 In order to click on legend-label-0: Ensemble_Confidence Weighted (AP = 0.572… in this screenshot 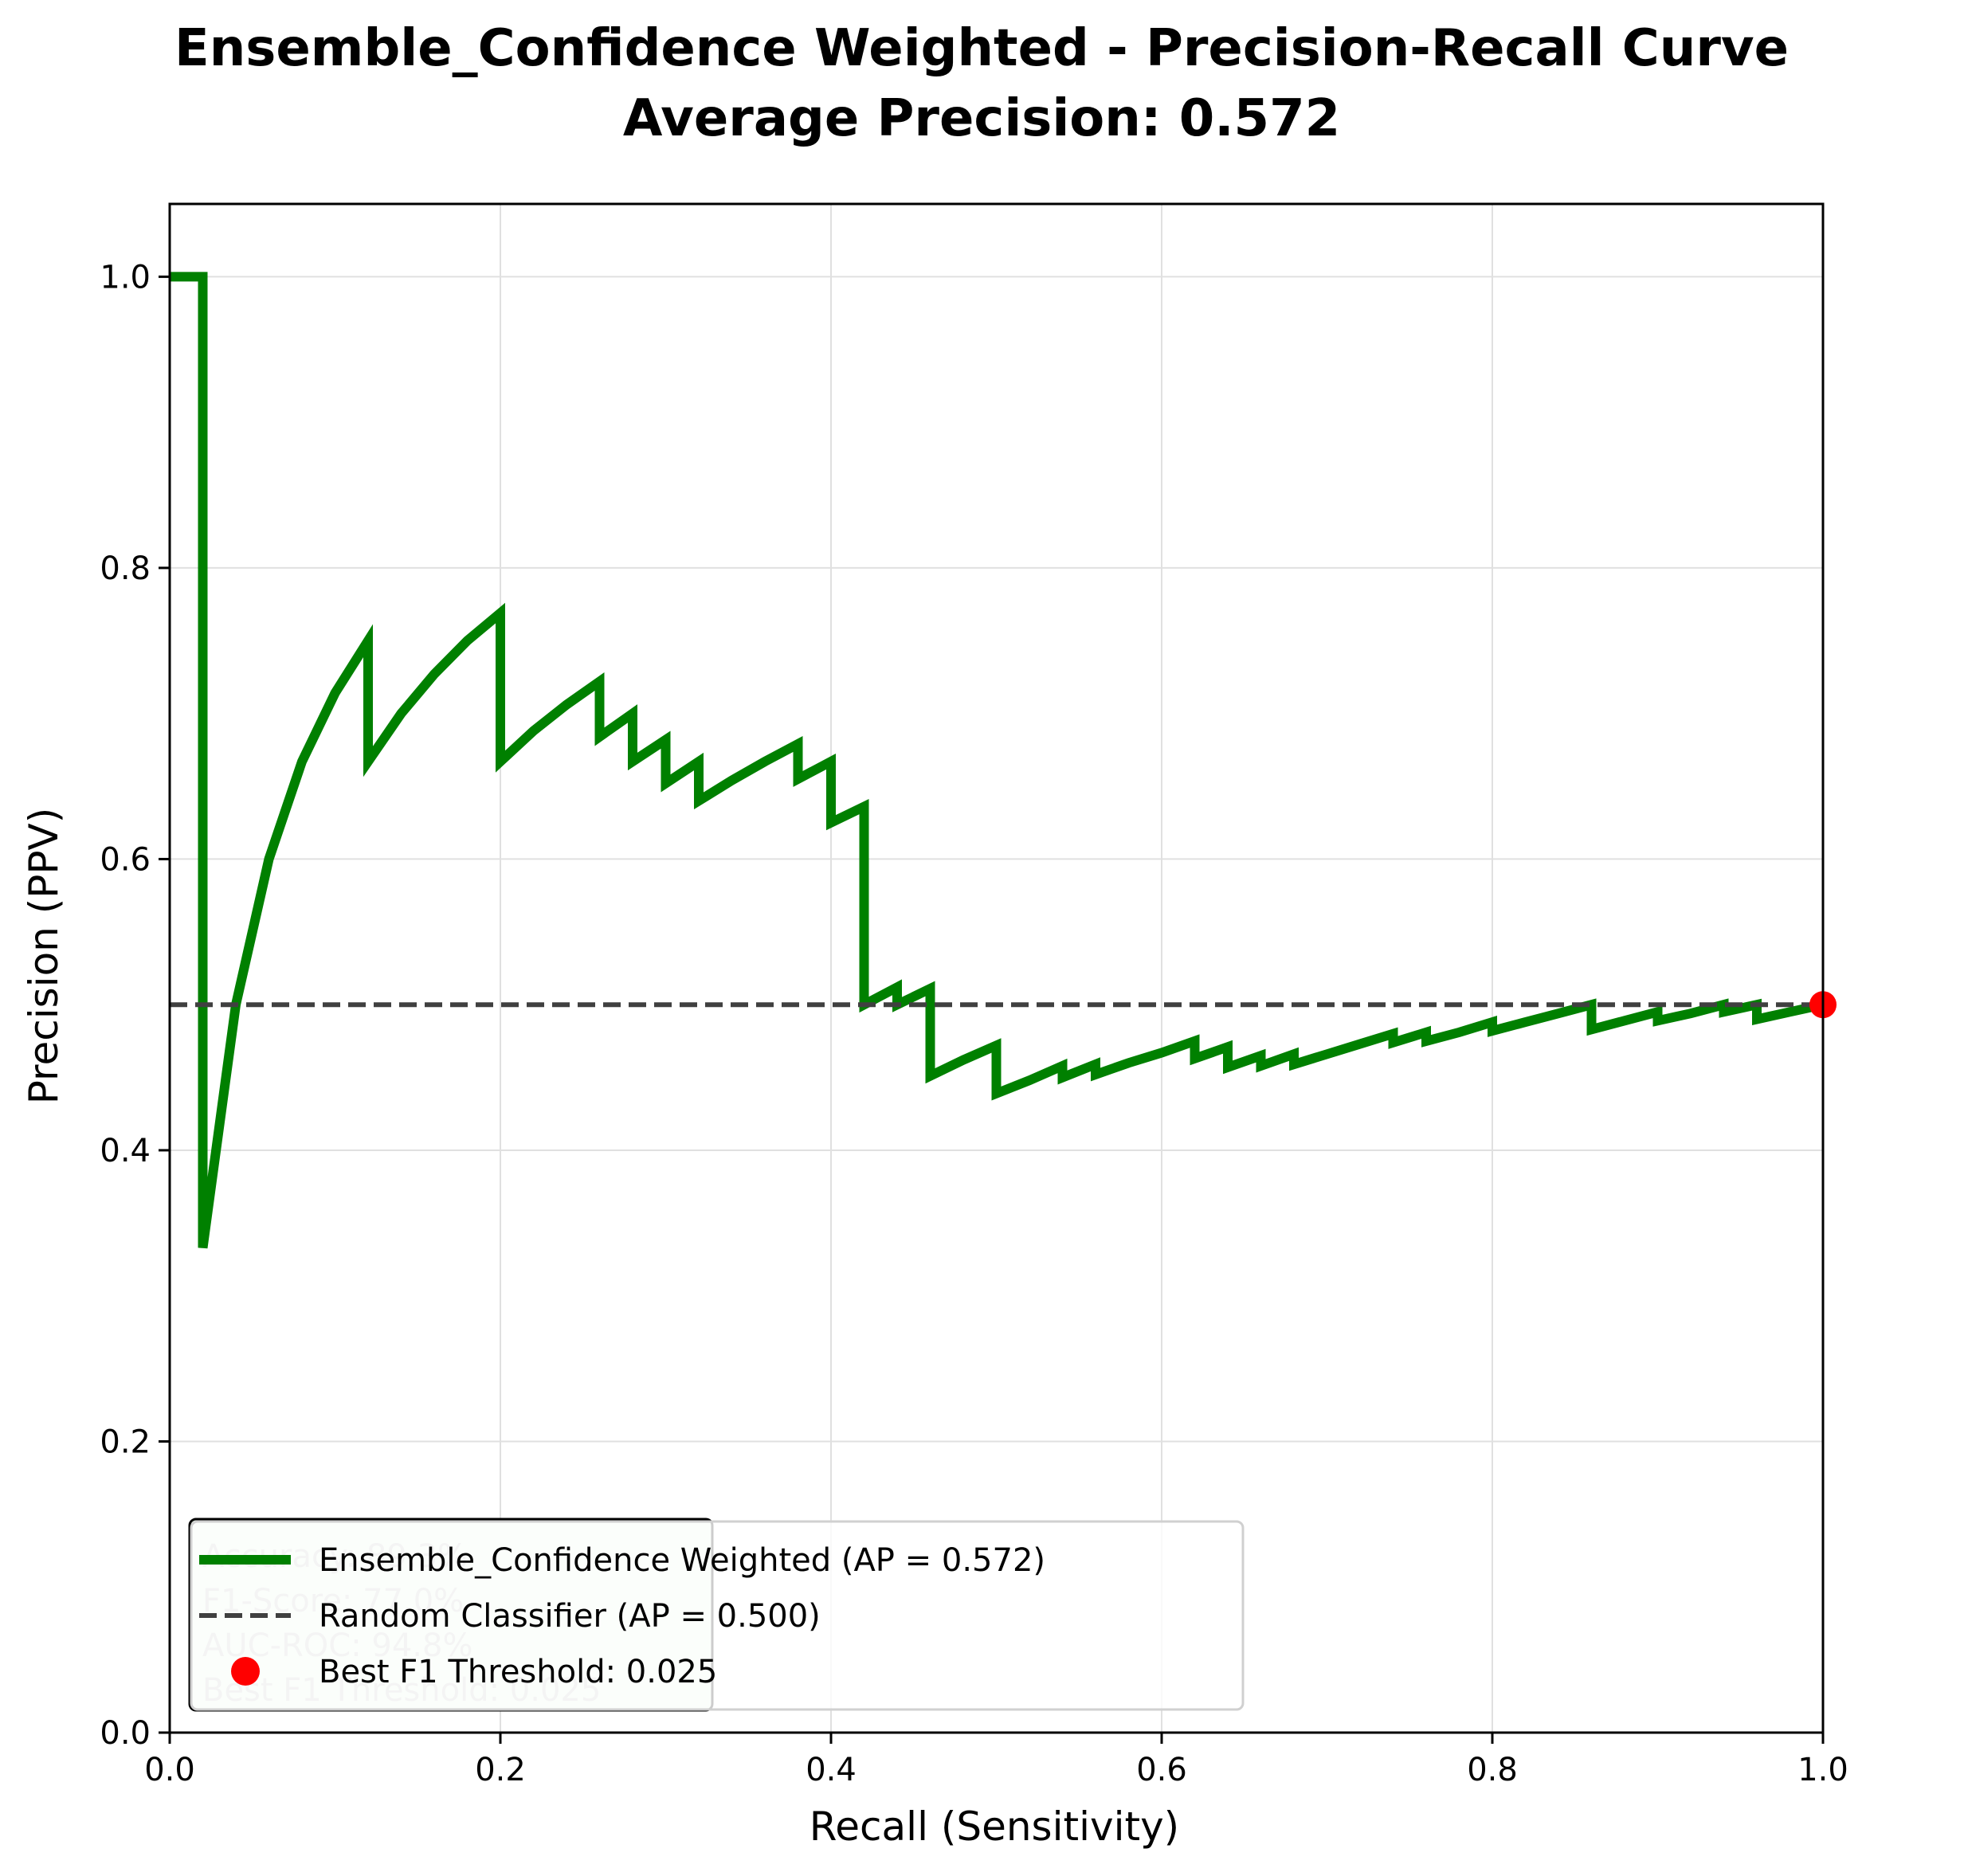, I will do `click(682, 1560)`.